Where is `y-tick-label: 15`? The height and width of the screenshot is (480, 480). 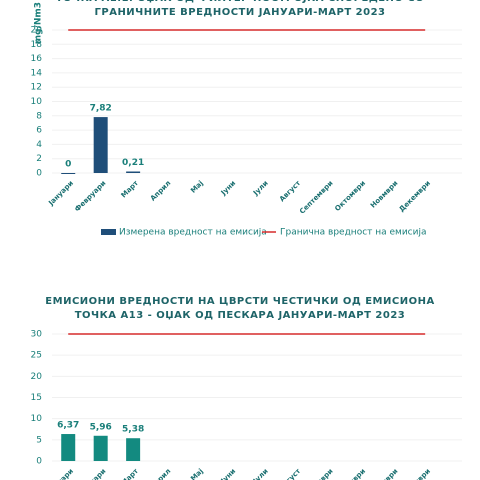
y-tick-label: 15 is located at coordinates (36, 398).